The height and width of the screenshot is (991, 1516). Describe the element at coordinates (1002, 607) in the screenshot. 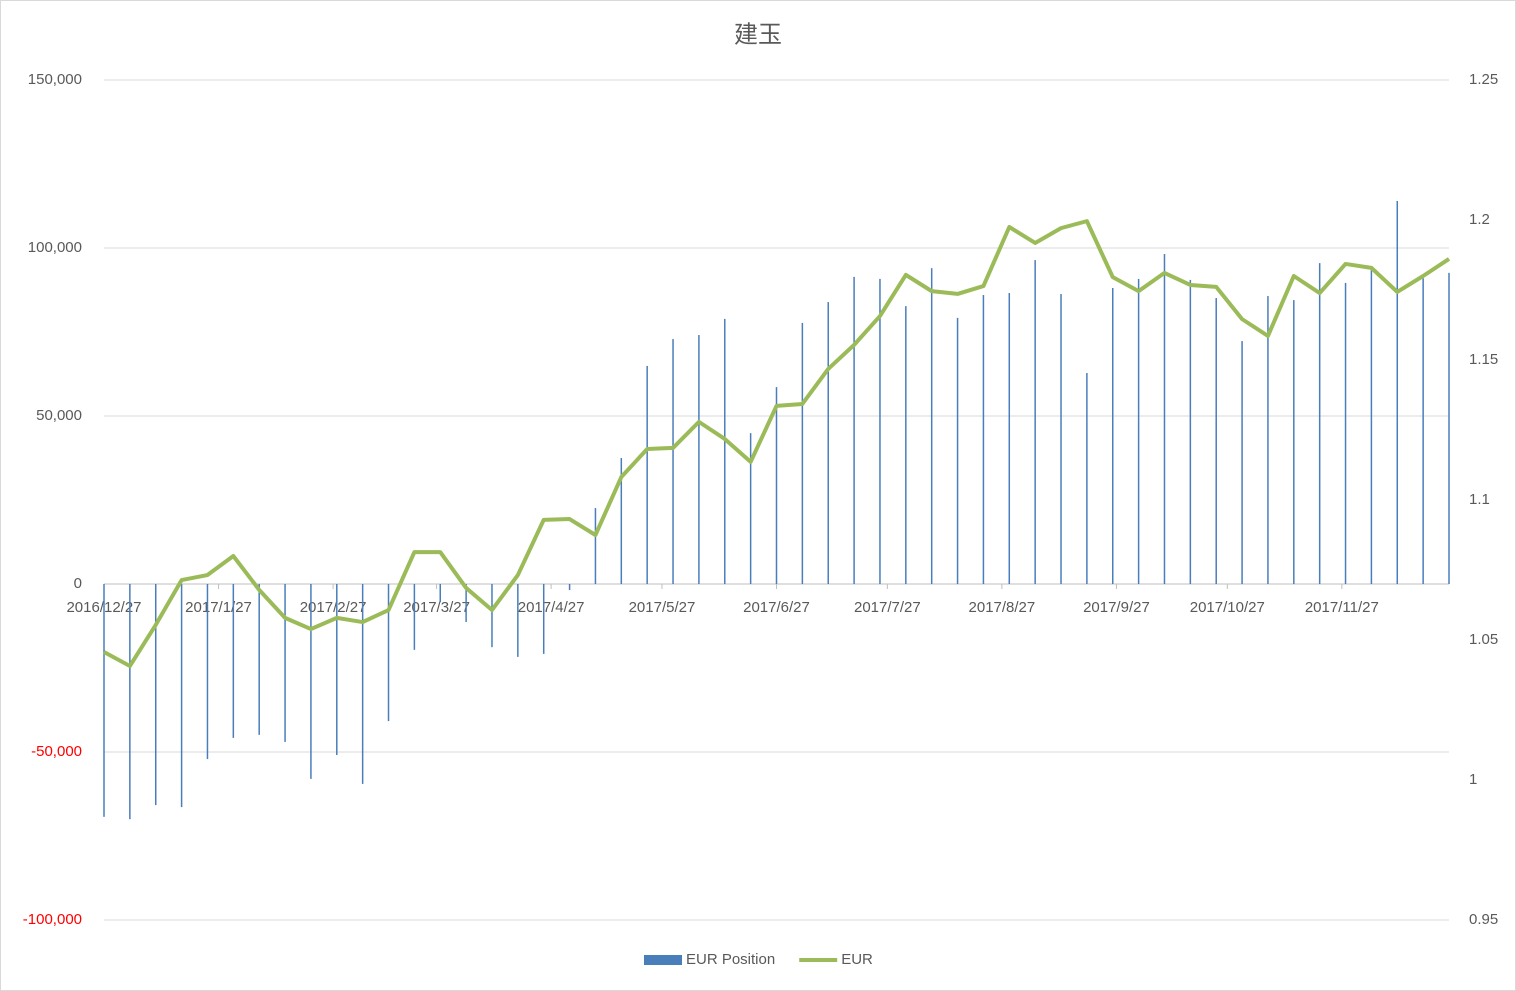

I see `x-tick-label: 2017/8/27` at that location.